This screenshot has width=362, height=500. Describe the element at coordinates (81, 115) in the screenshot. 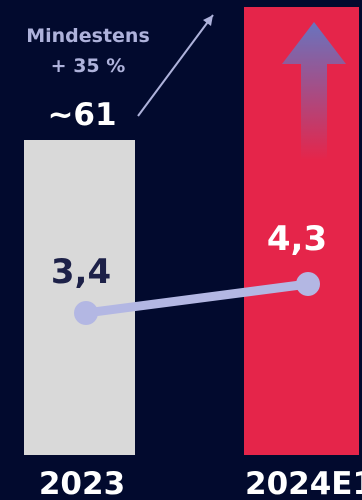

I see `bar-2023-top-label: ~61` at that location.